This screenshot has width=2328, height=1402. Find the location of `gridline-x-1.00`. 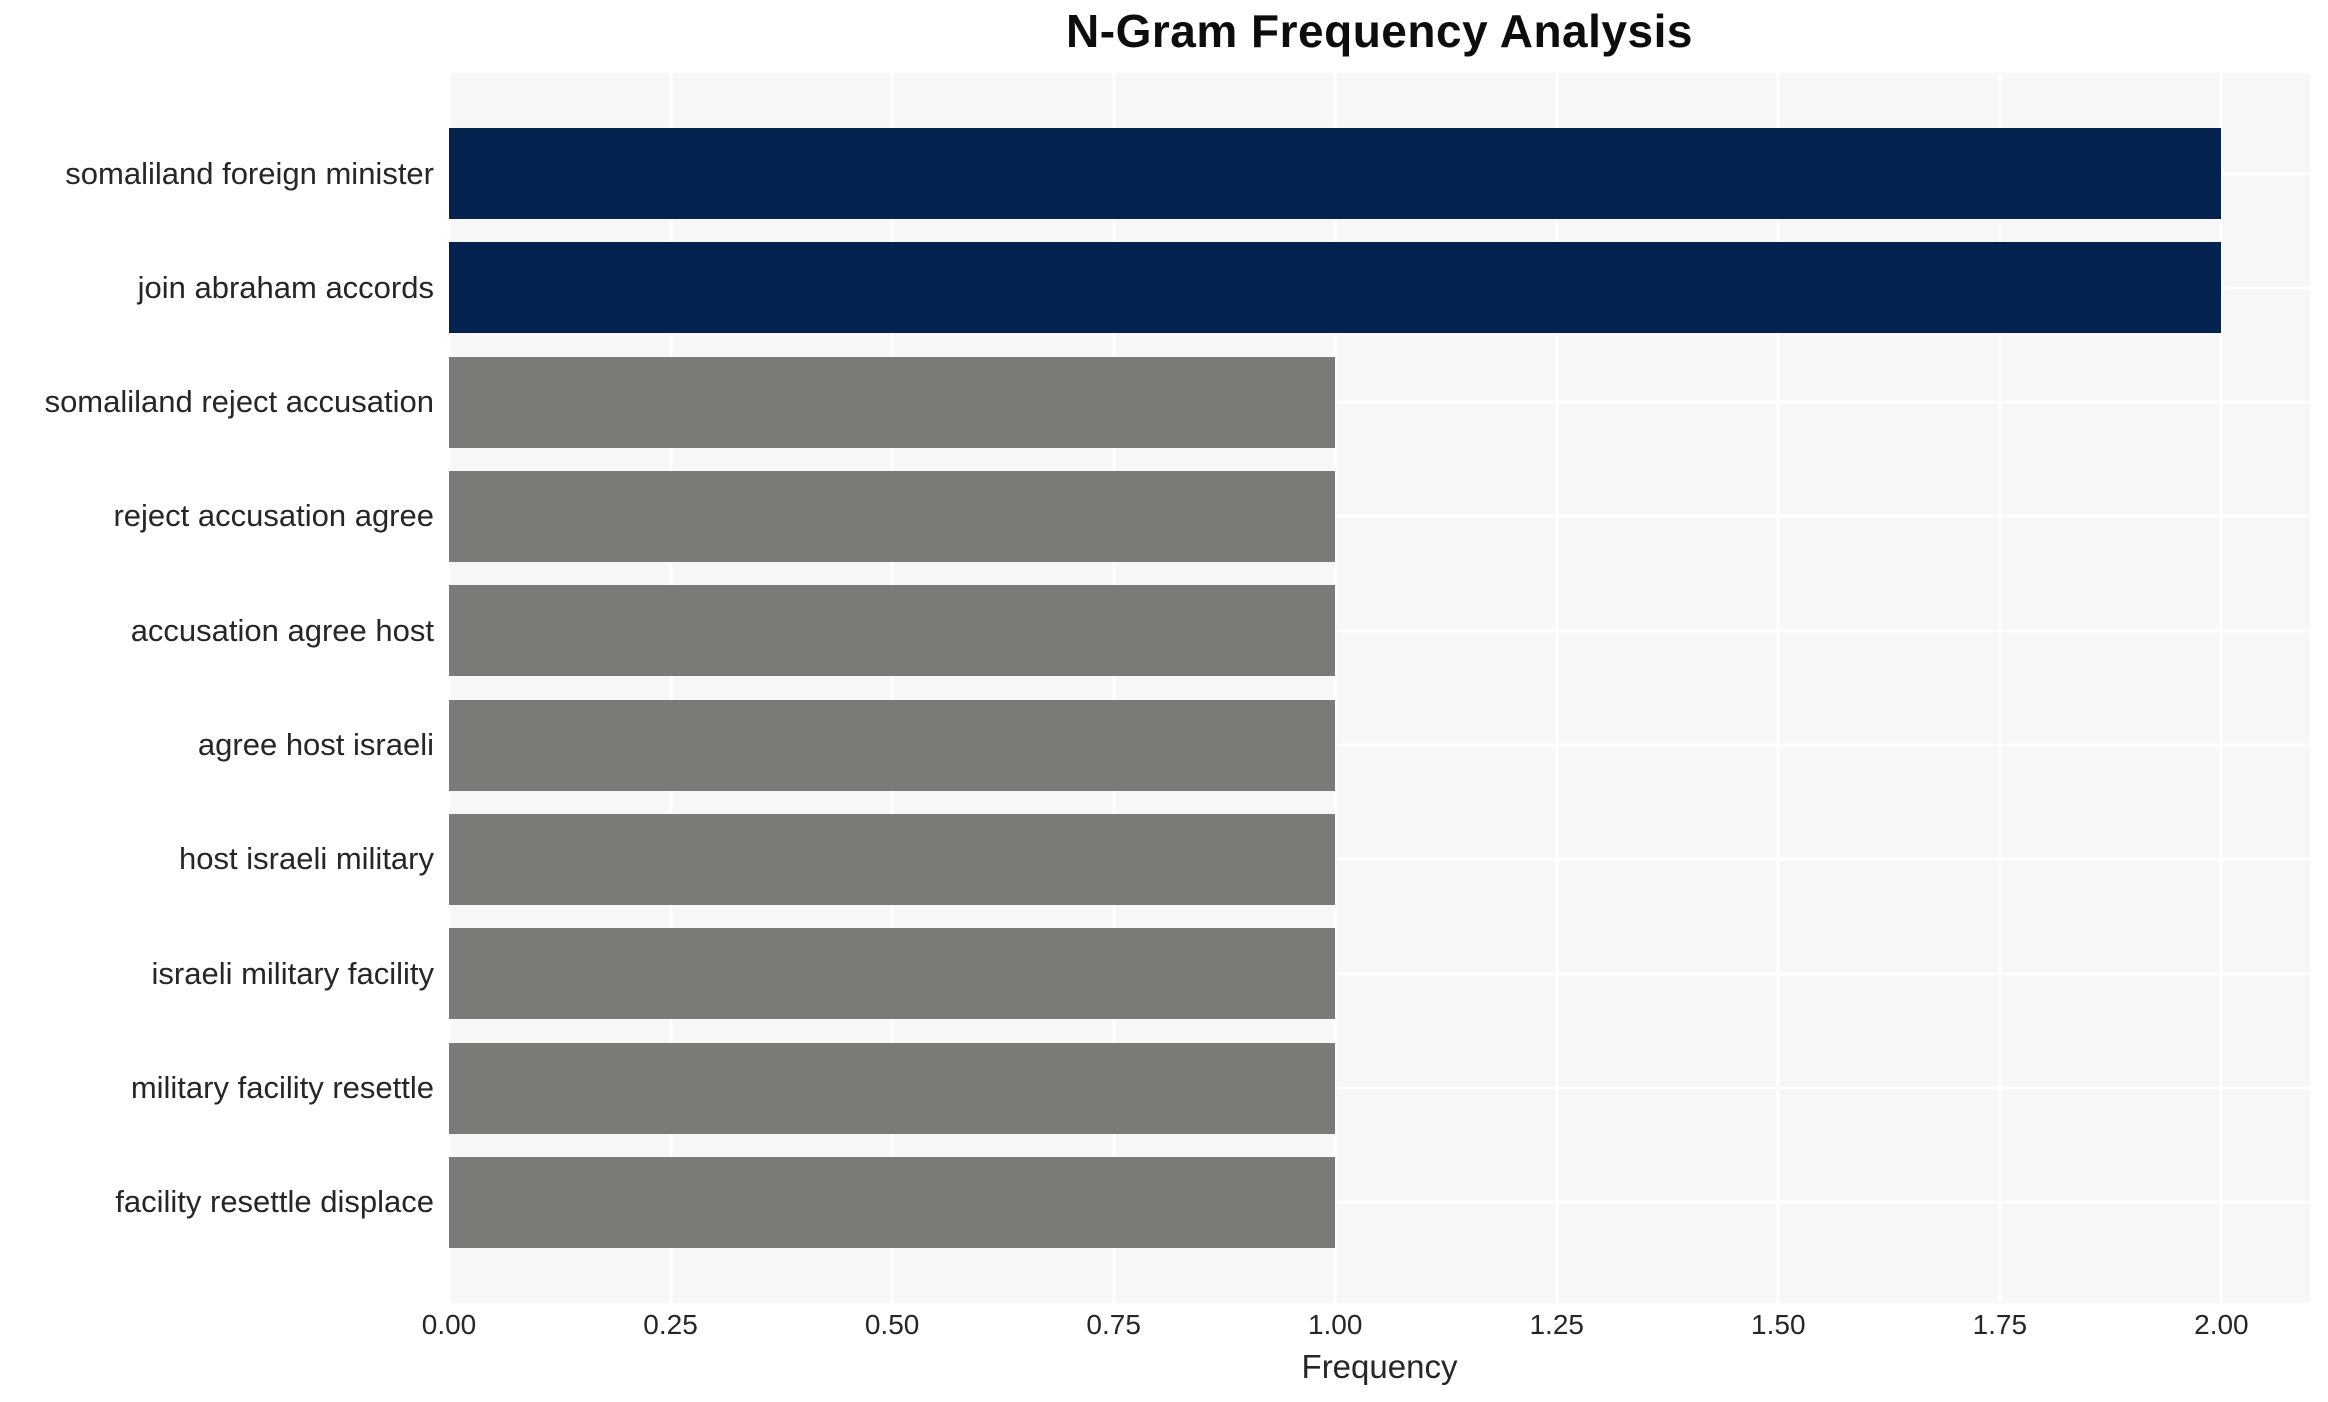

gridline-x-1.00 is located at coordinates (1335, 688).